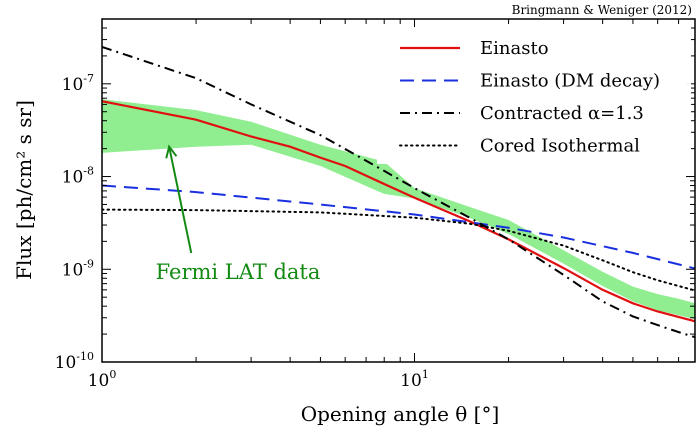  Describe the element at coordinates (78, 268) in the screenshot. I see `y-tick-label-1: 10⁻⁹` at that location.